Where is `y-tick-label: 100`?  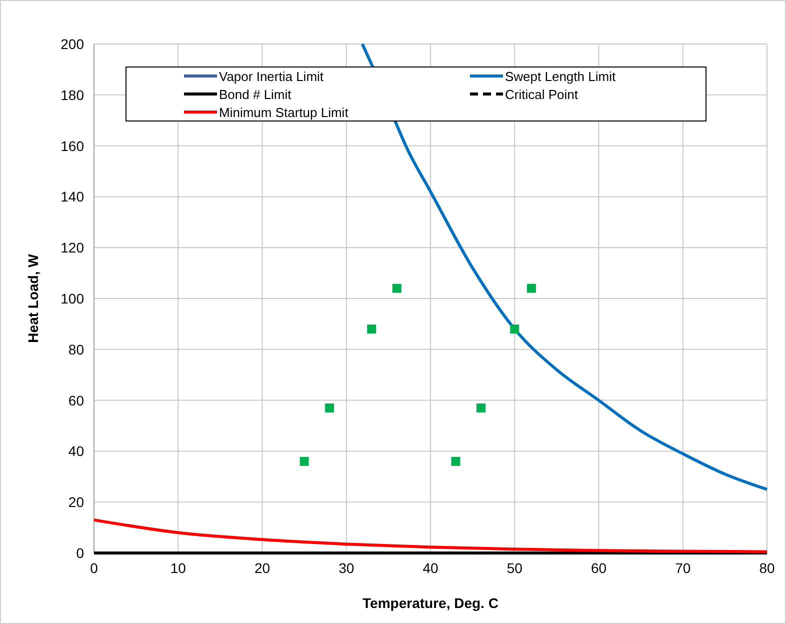 y-tick-label: 100 is located at coordinates (72, 298).